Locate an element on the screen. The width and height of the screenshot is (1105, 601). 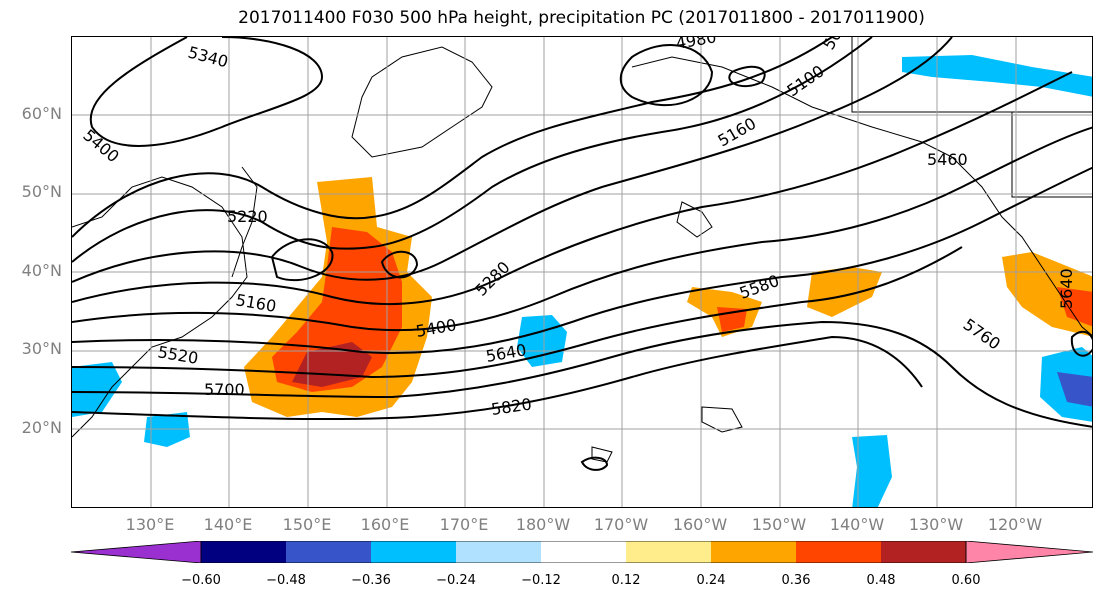
contour-label: 5760 is located at coordinates (982, 334).